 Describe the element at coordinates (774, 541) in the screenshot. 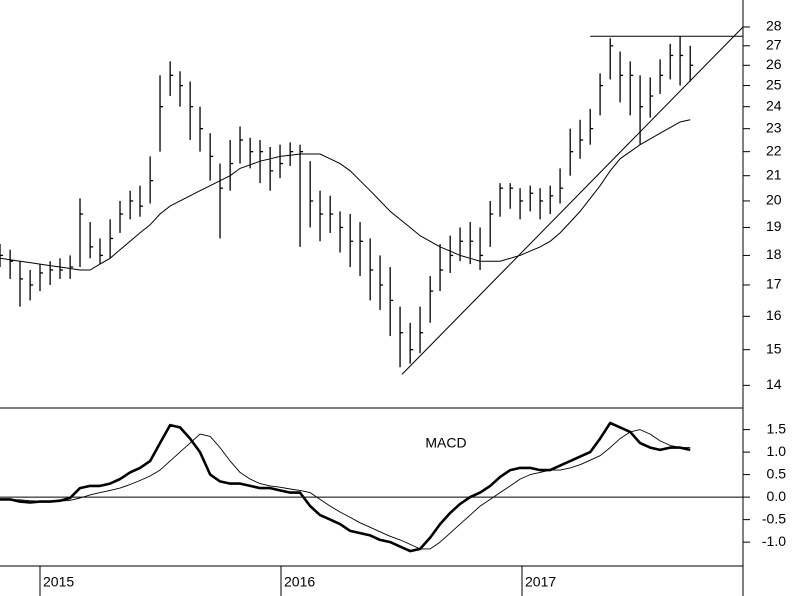

I see `y-tick-label: -1.0` at that location.